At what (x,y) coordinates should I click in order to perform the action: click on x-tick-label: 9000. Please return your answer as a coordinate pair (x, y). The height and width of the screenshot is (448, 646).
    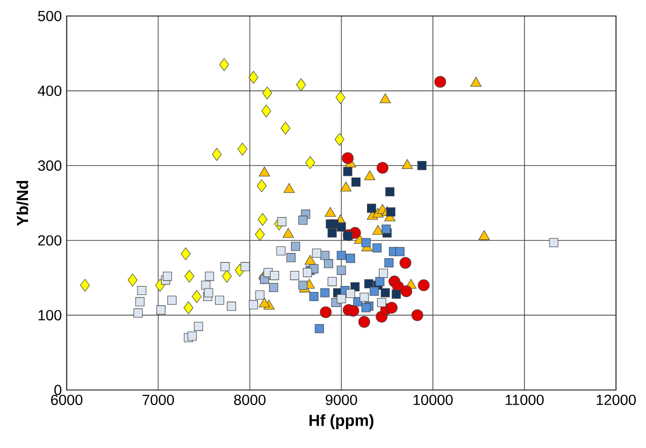
    Looking at the image, I should click on (342, 400).